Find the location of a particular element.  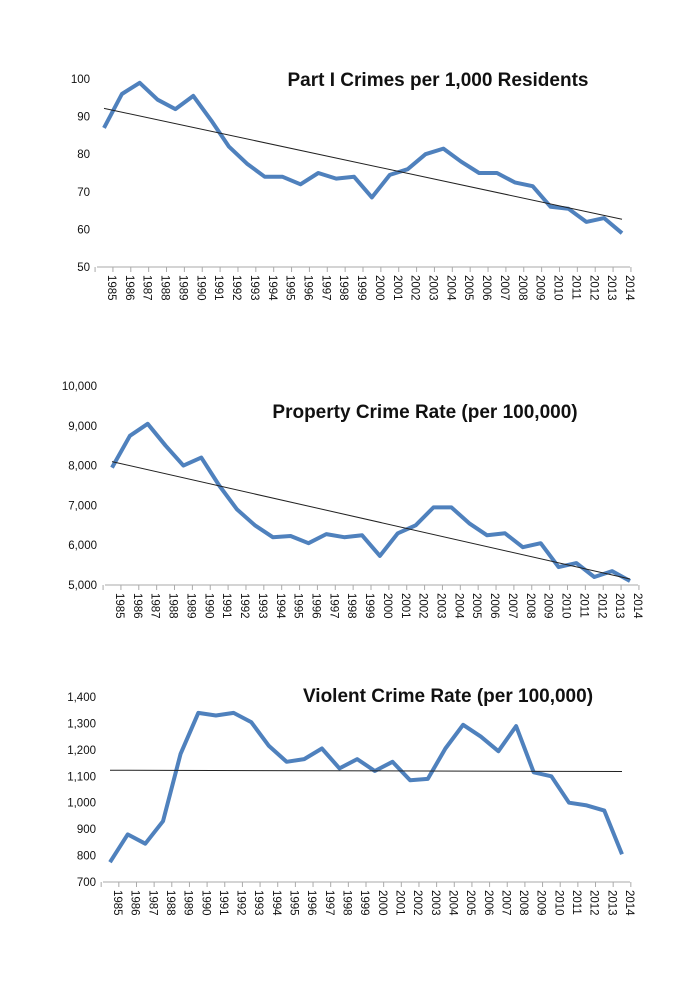

chart-title: Violent Crime Rate (per 100,000) is located at coordinates (448, 696).